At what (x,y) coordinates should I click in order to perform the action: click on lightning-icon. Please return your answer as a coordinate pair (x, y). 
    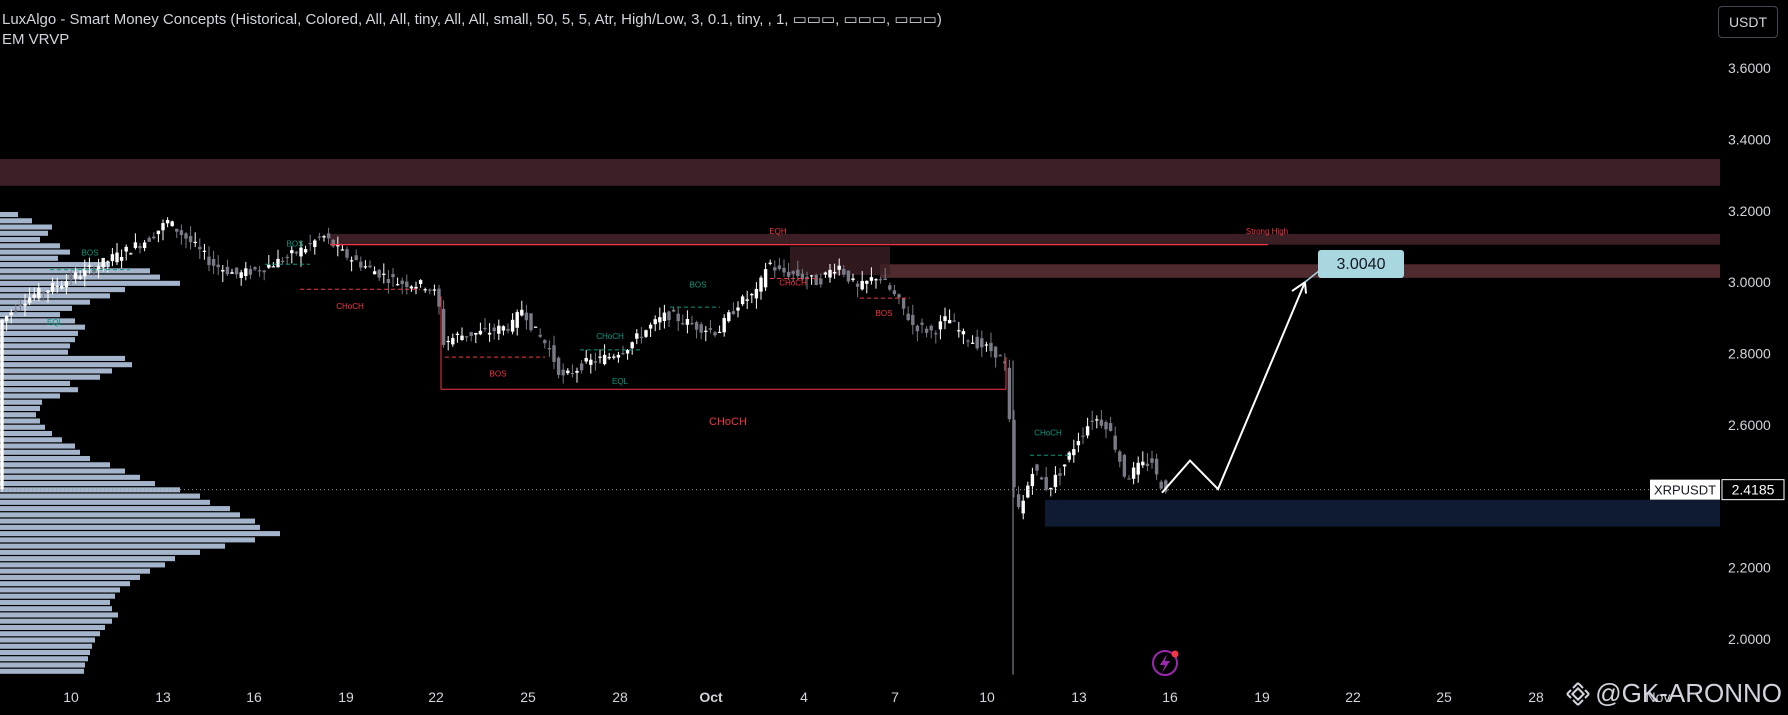
    Looking at the image, I should click on (1165, 663).